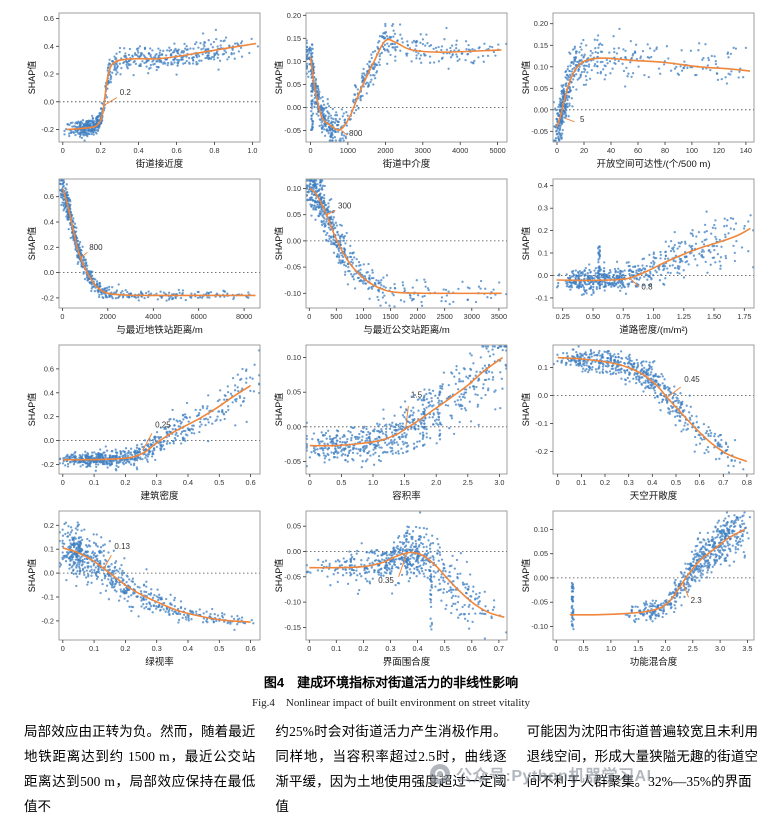  I want to click on svg-text: 与最近公交站距离/m, so click(406, 330).